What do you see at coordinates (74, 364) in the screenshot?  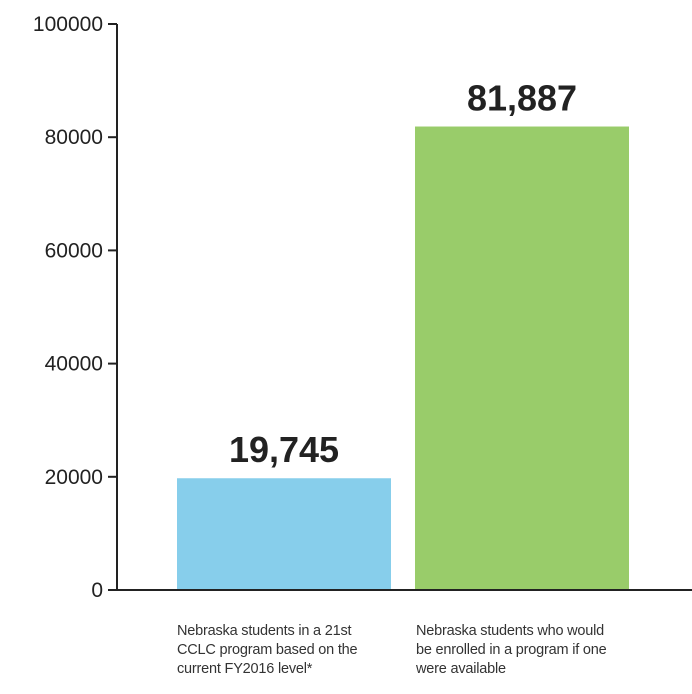 I see `y-tick-label: 40000` at bounding box center [74, 364].